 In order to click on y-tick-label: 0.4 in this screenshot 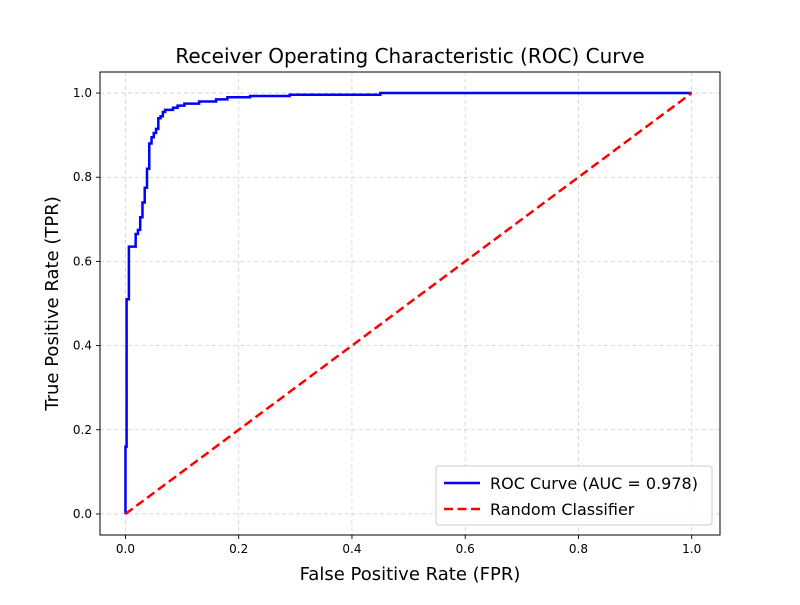, I will do `click(82, 346)`.